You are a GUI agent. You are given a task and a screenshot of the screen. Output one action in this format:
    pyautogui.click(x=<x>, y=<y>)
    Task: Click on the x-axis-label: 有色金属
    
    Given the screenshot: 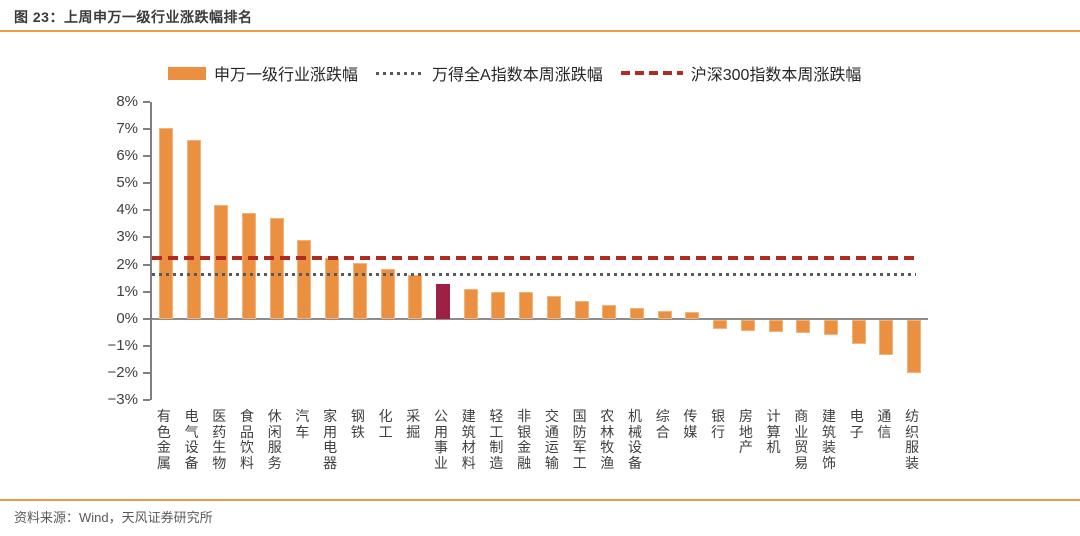 What is the action you would take?
    pyautogui.click(x=163, y=439)
    